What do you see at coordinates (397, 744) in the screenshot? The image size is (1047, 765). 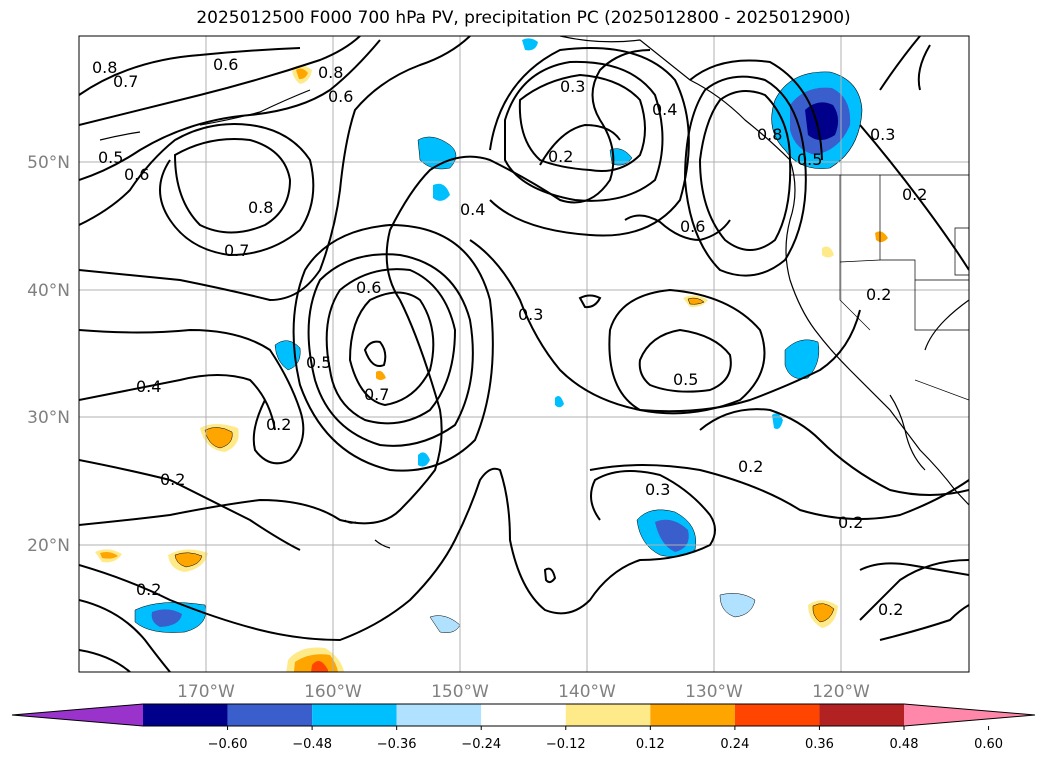 I see `colorbar-tick-label: −0.36` at bounding box center [397, 744].